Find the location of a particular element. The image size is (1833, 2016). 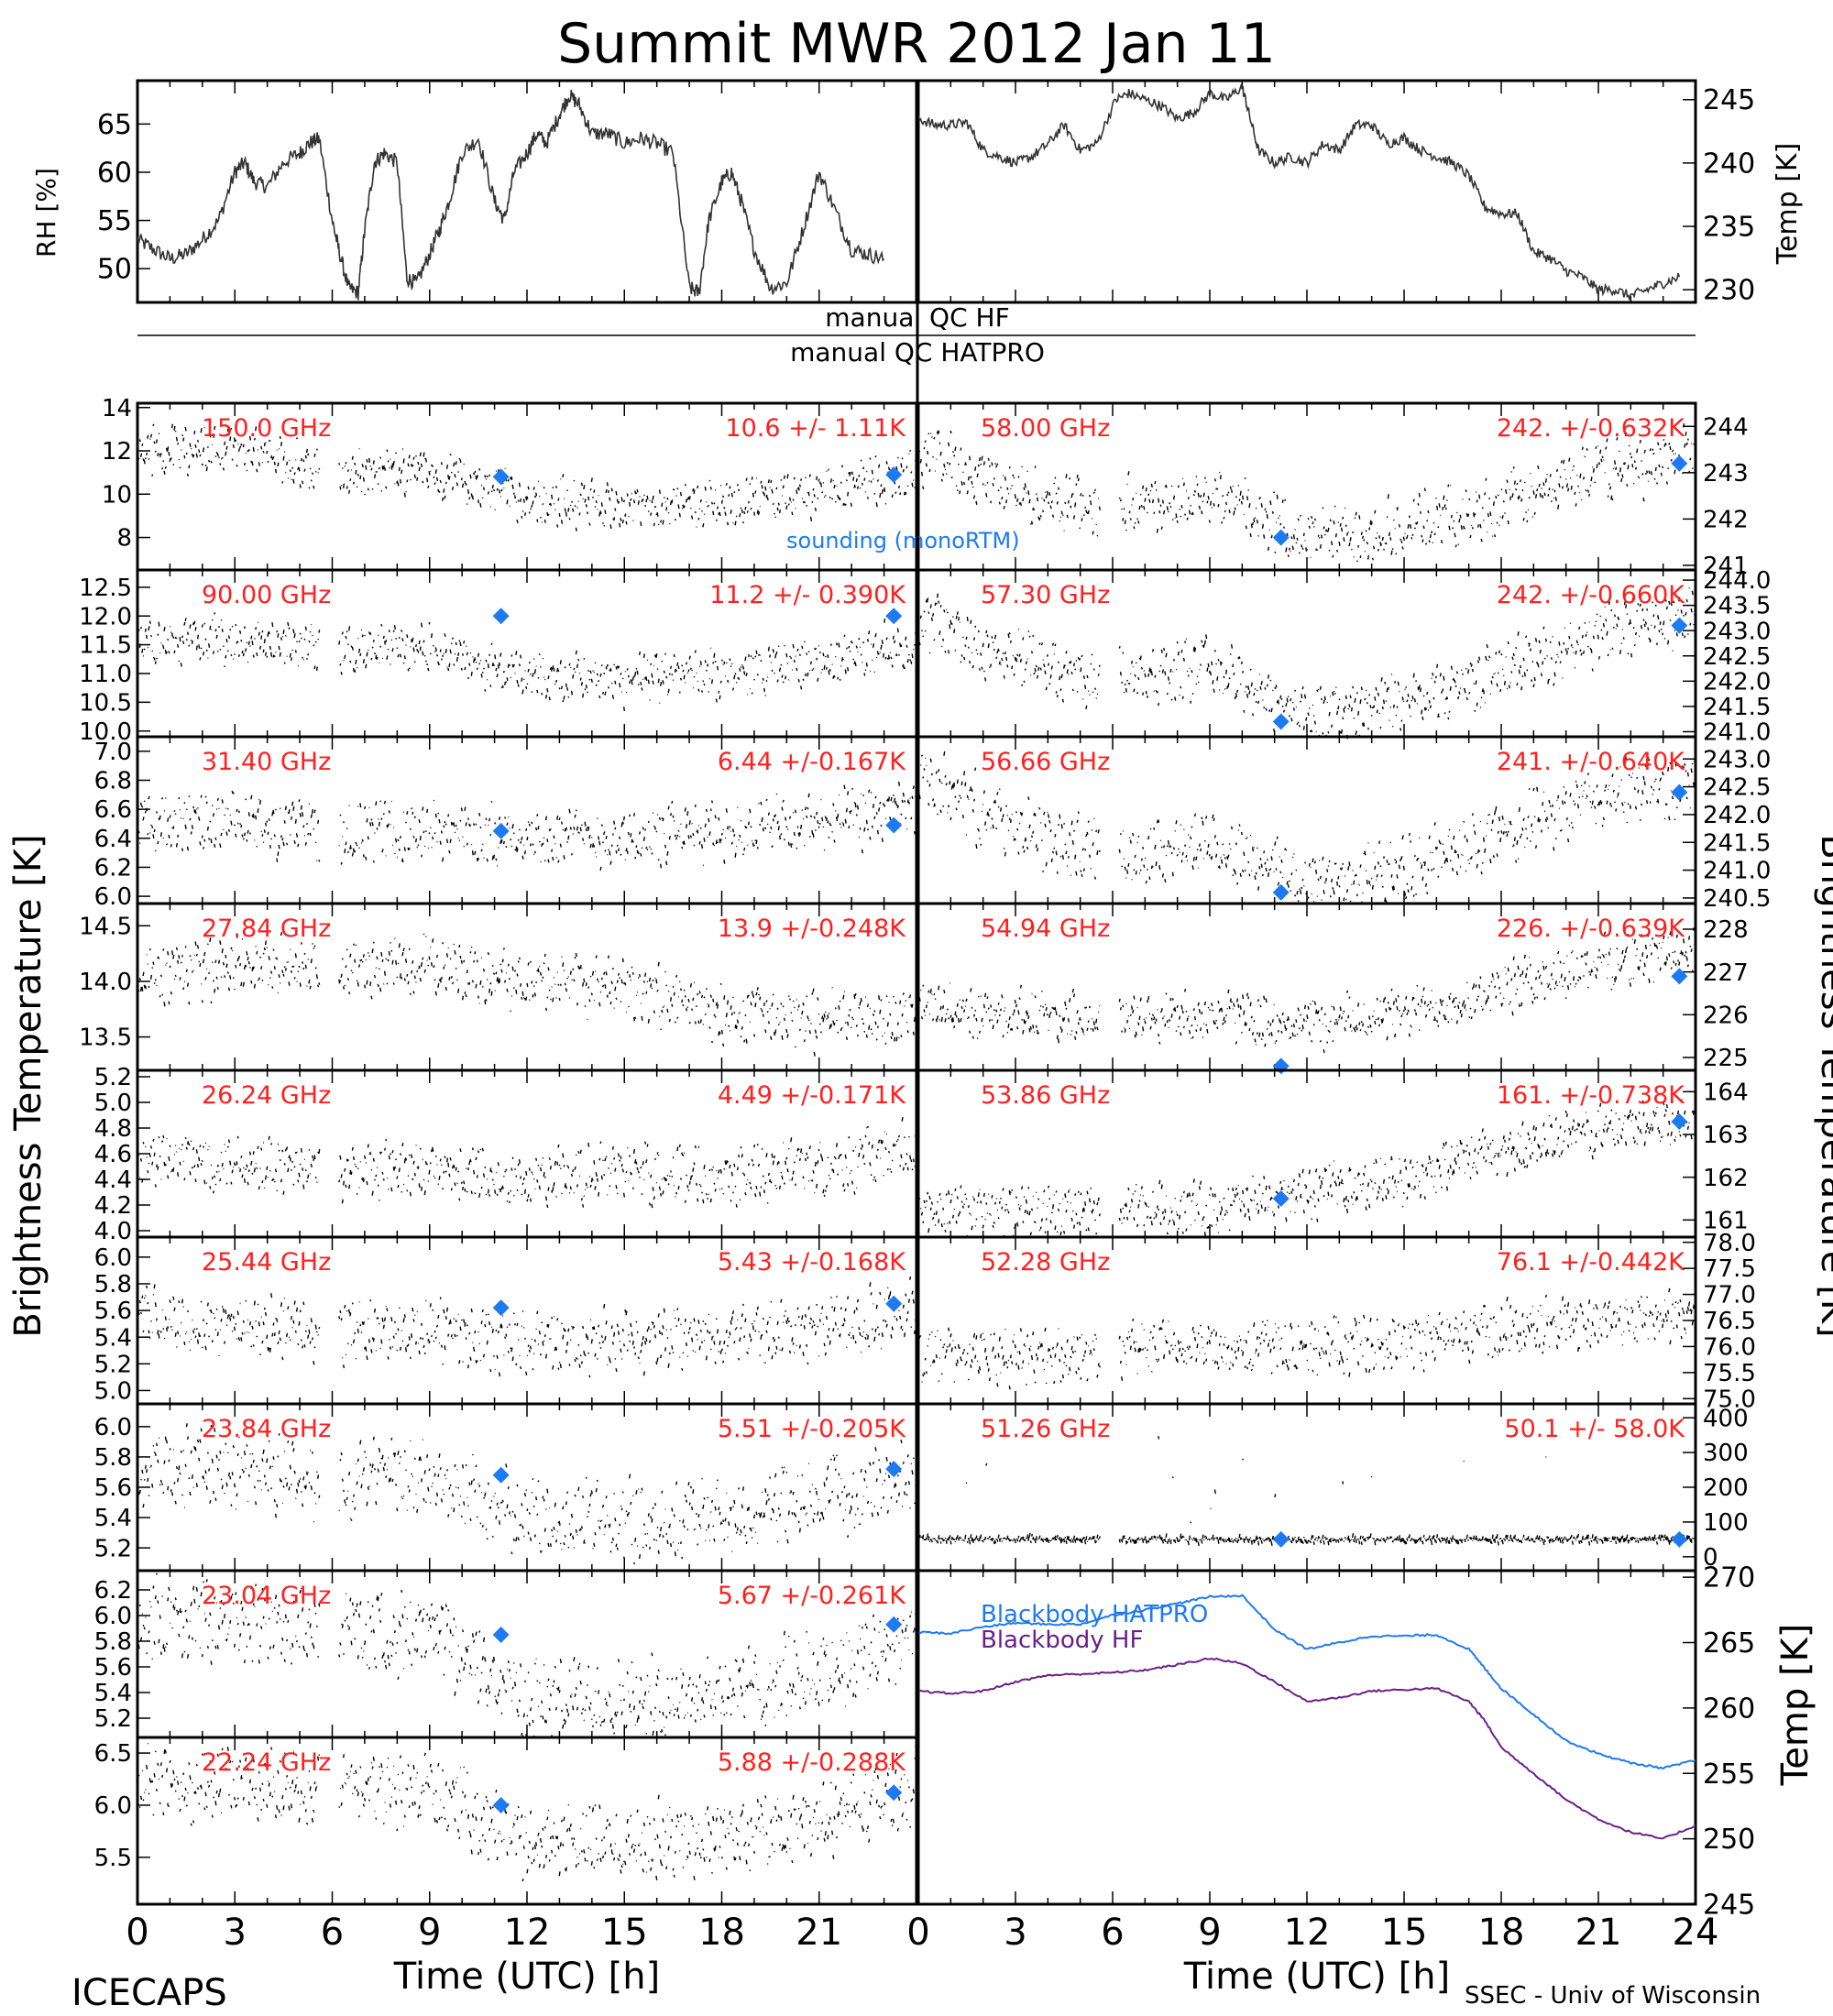

rh-ylabel: RH [%] is located at coordinates (46, 212).